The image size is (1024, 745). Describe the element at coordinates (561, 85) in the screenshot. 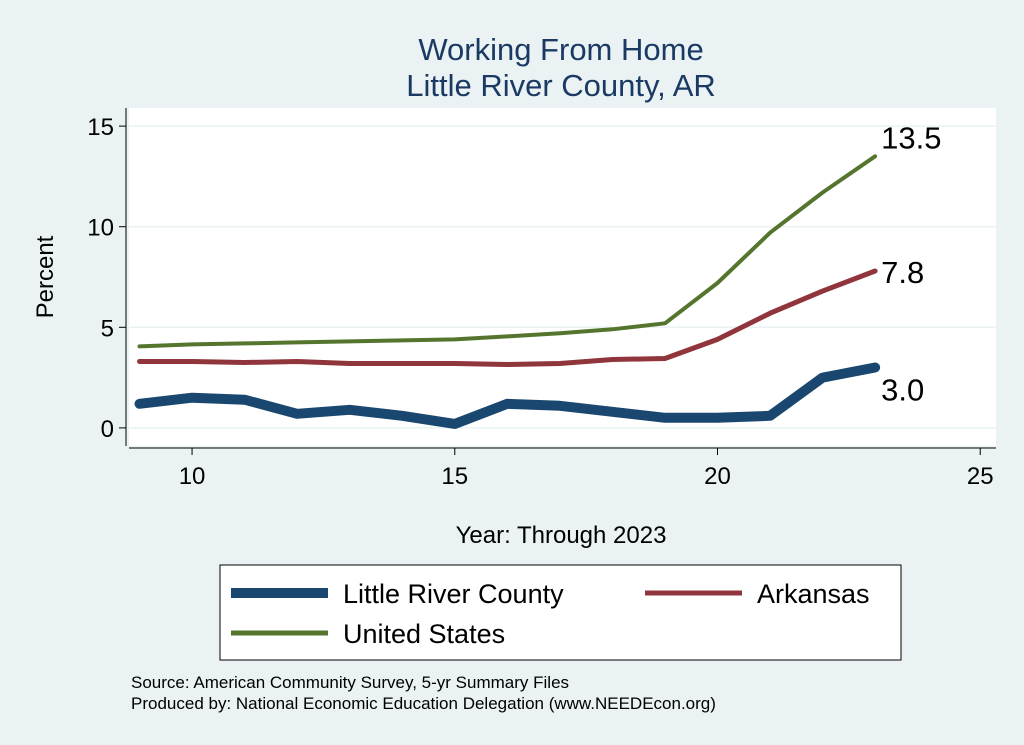

I see `chart-title-line-2: Little River County, AR` at that location.